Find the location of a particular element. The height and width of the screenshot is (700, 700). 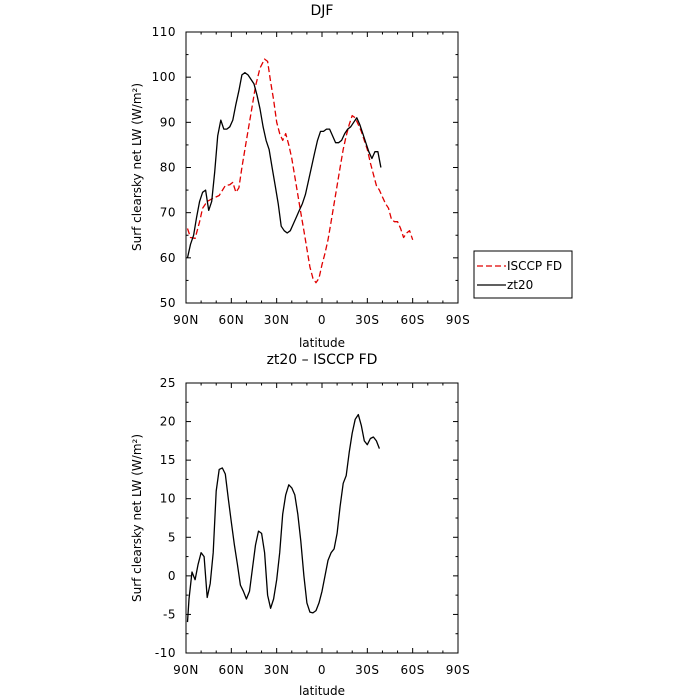

y-tick-label: 60 is located at coordinates (168, 258).